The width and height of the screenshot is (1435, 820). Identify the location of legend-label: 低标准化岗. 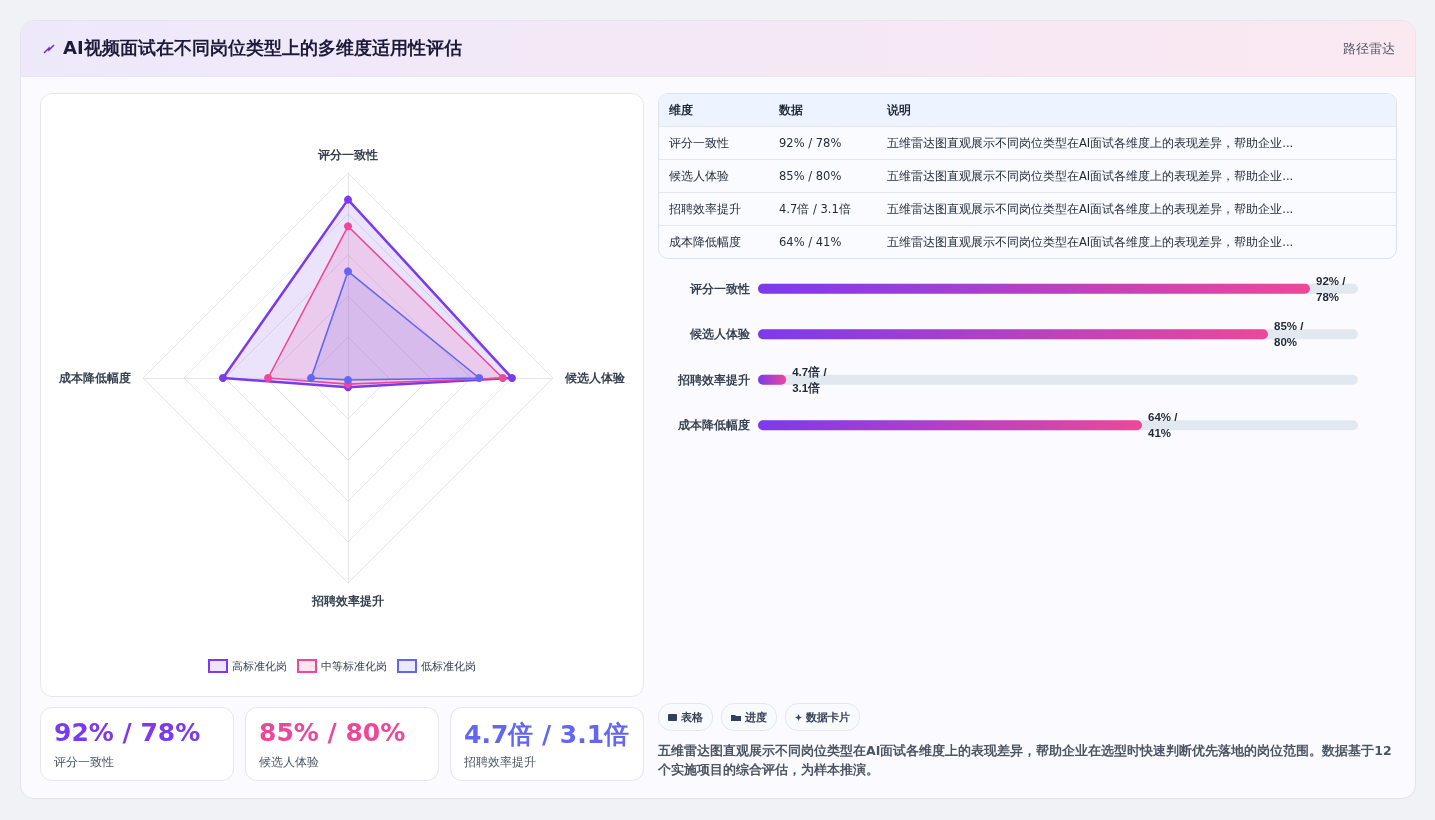
(448, 666).